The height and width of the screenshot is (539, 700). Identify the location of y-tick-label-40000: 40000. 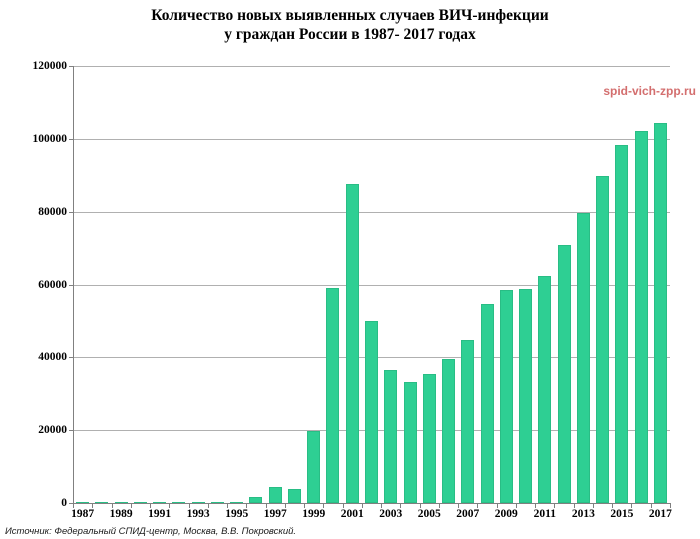
(52, 357).